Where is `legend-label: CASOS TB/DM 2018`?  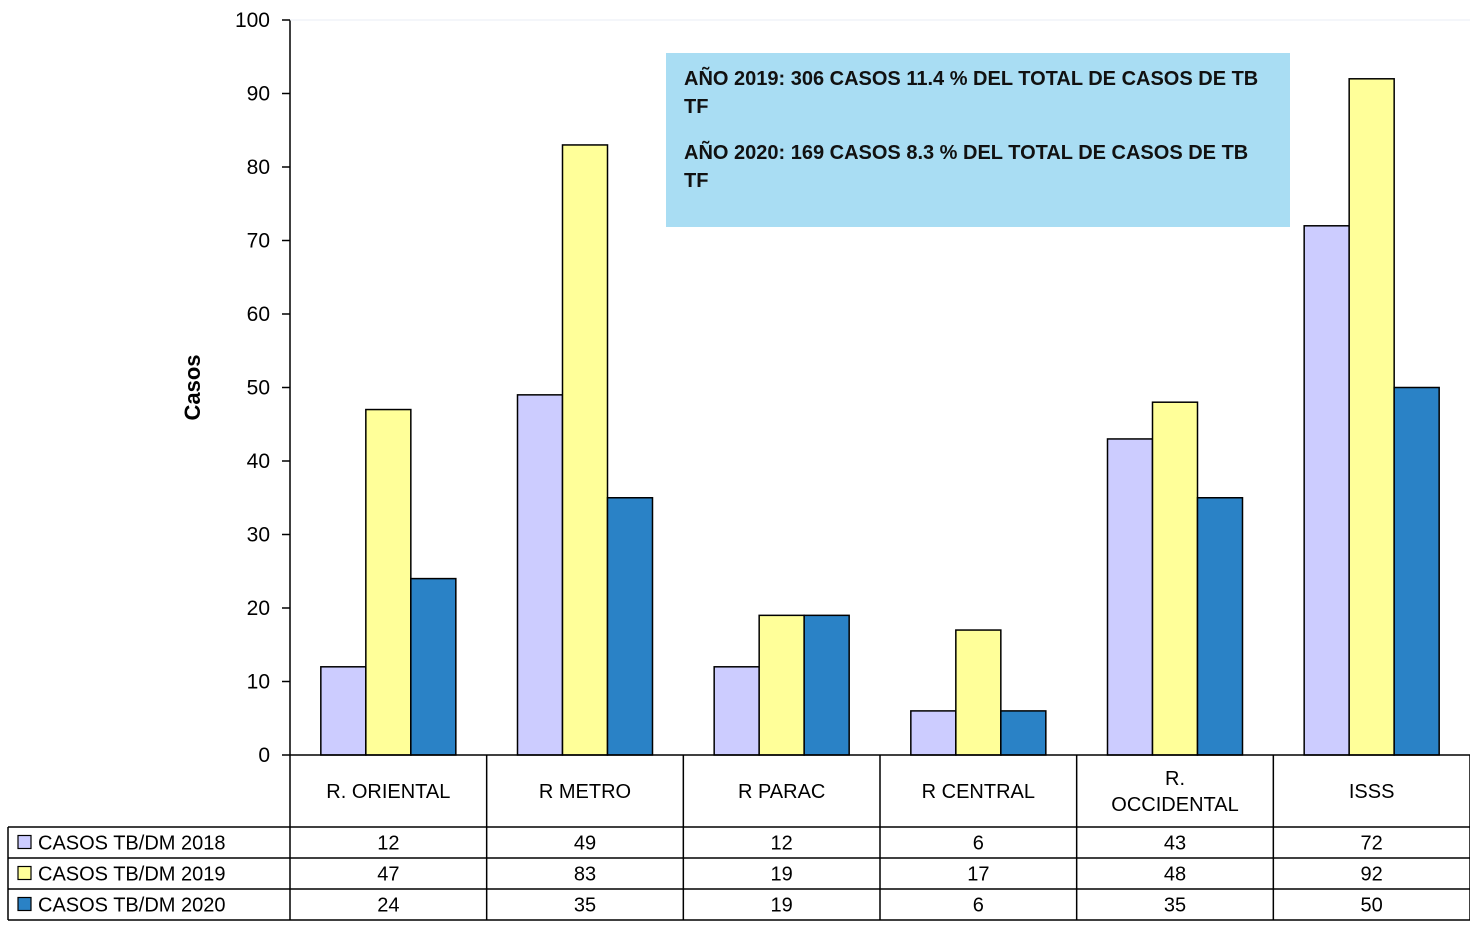
legend-label: CASOS TB/DM 2018 is located at coordinates (131, 844).